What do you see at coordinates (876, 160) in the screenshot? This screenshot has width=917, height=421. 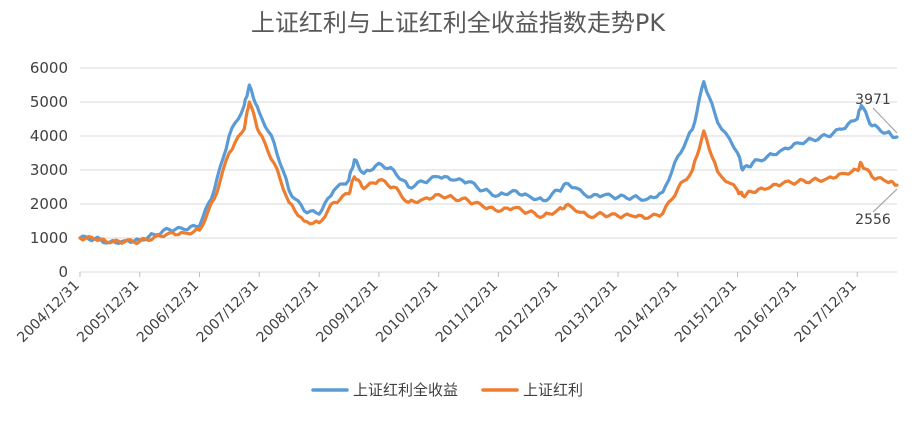 I see `end-annotations: 3971 2556` at bounding box center [876, 160].